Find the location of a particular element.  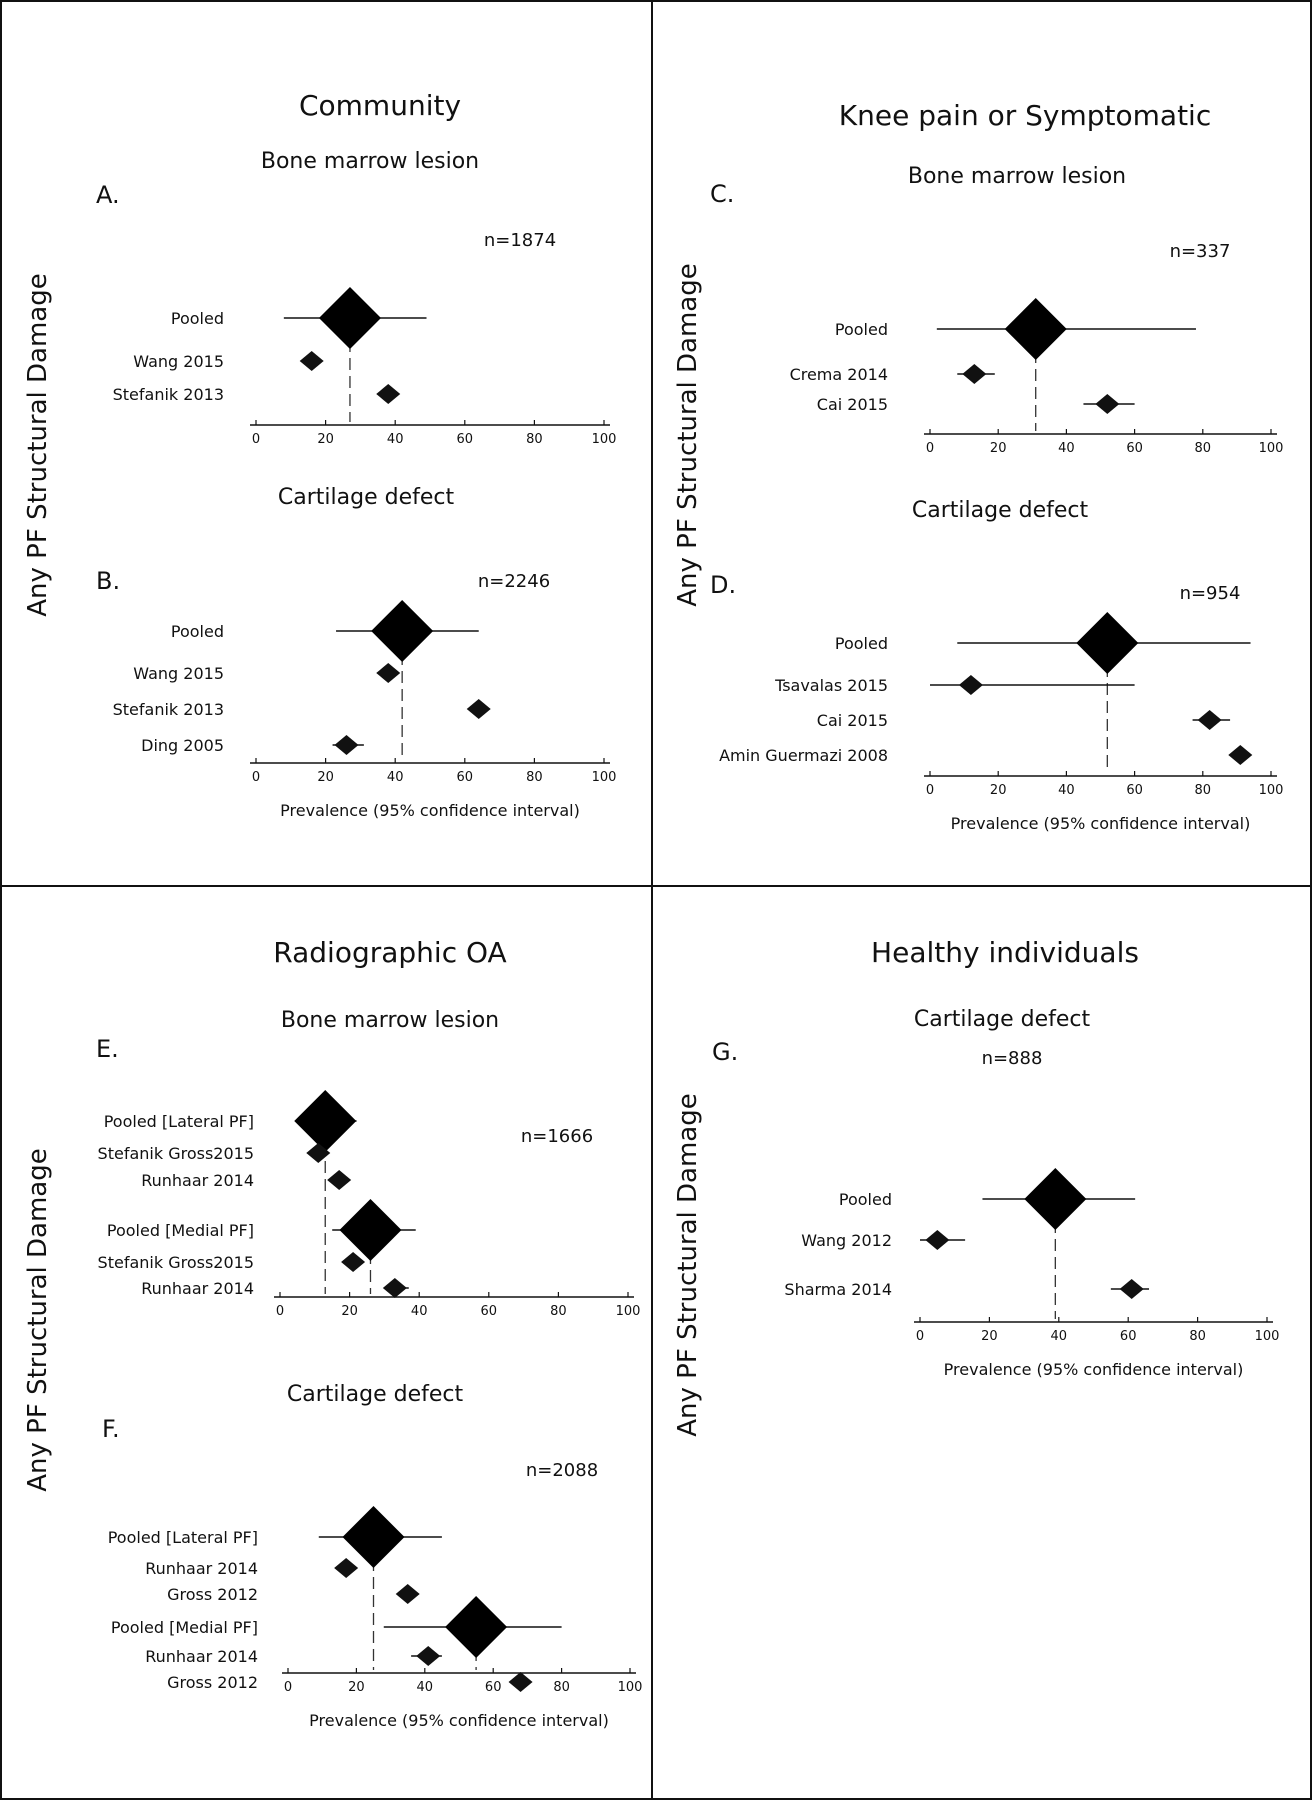

study-label: Stefanik 2013 is located at coordinates (168, 394).